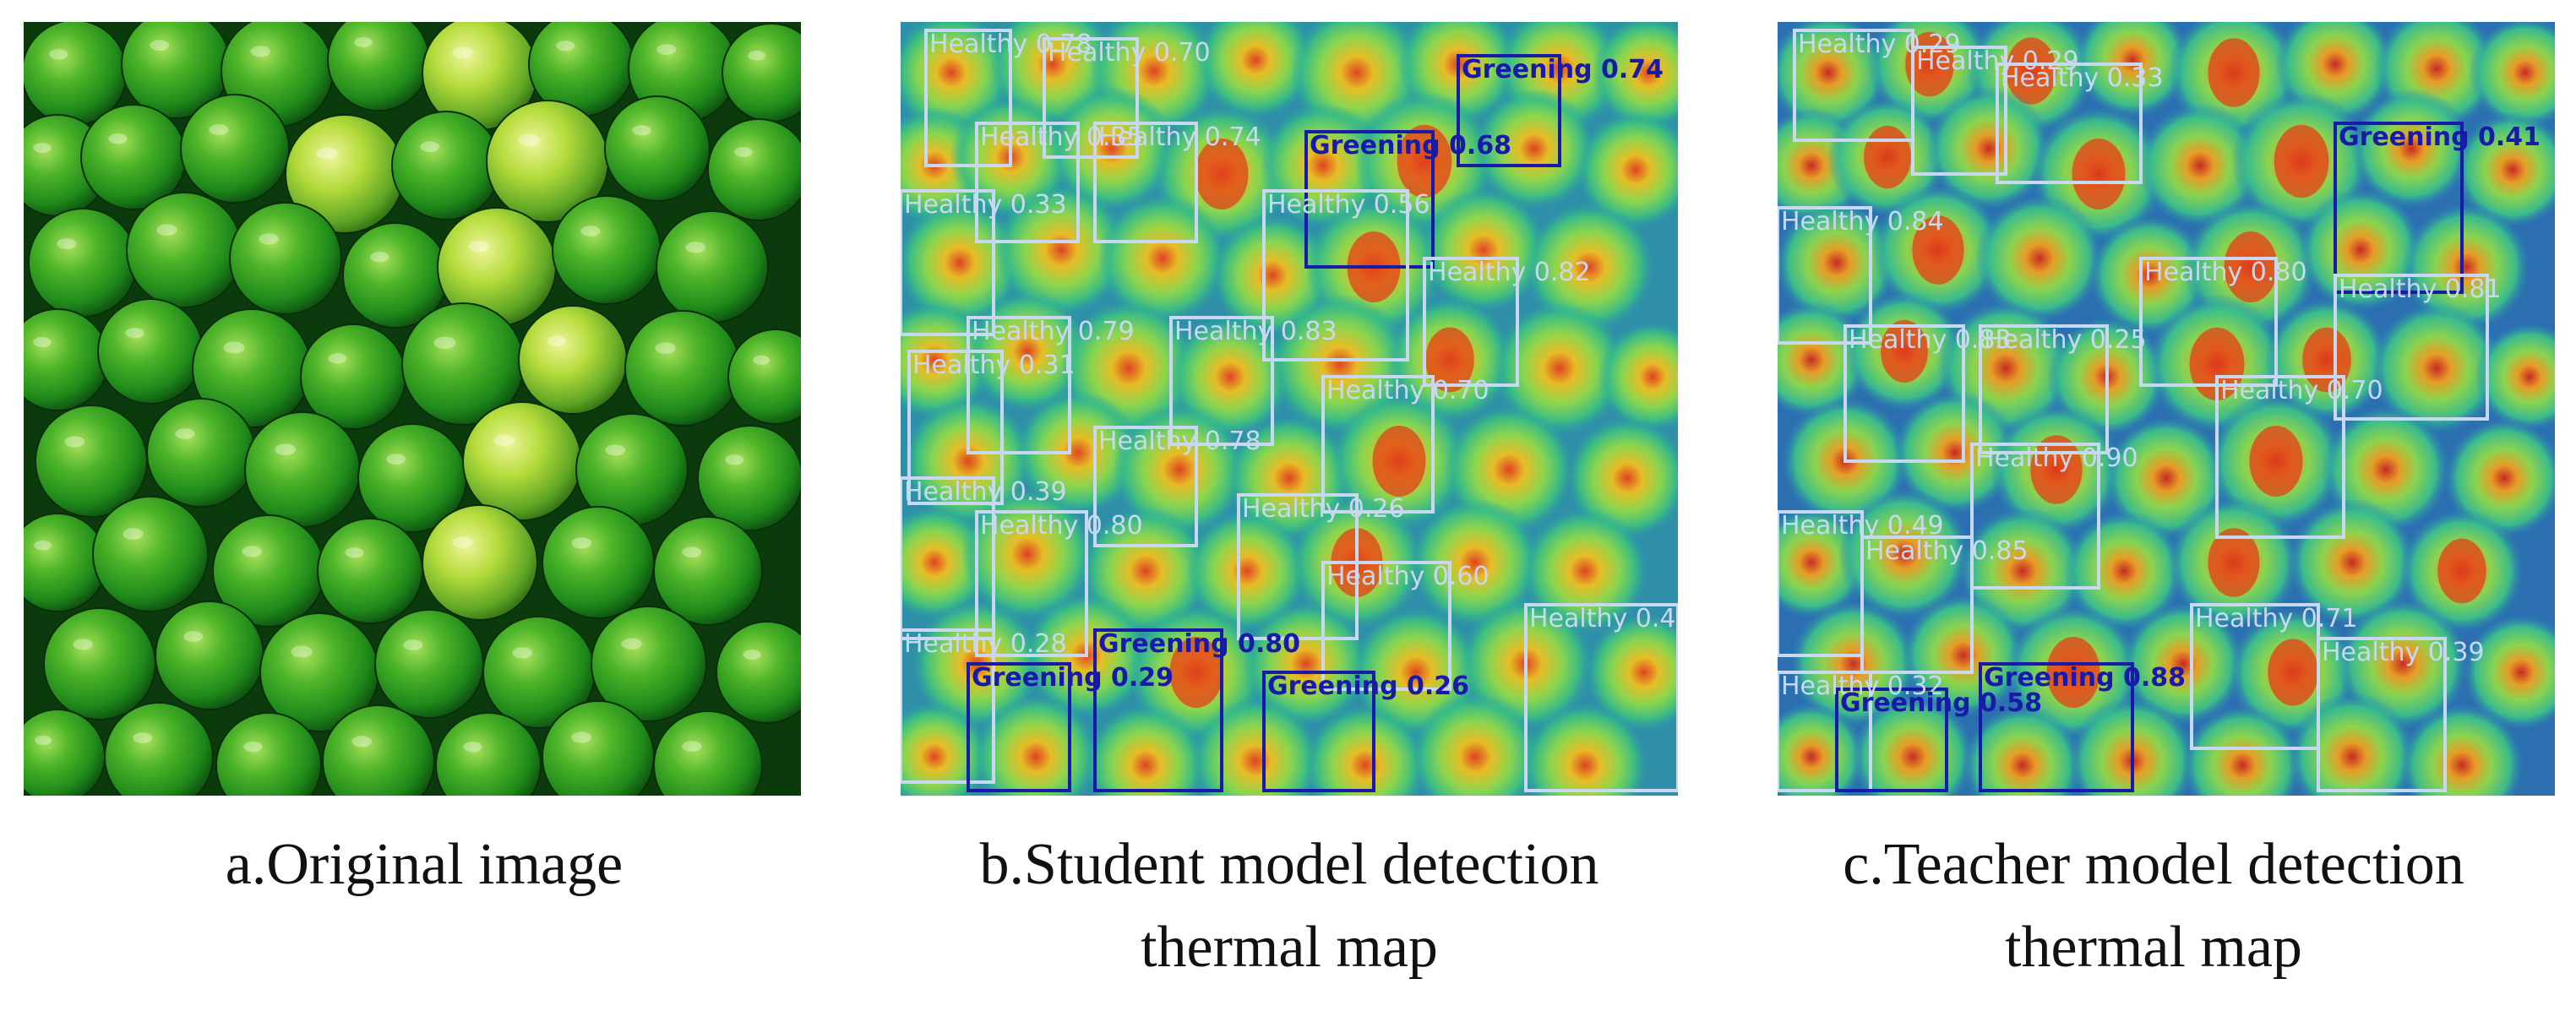  I want to click on detection-label: Healthy 0.78, so click(1179, 442).